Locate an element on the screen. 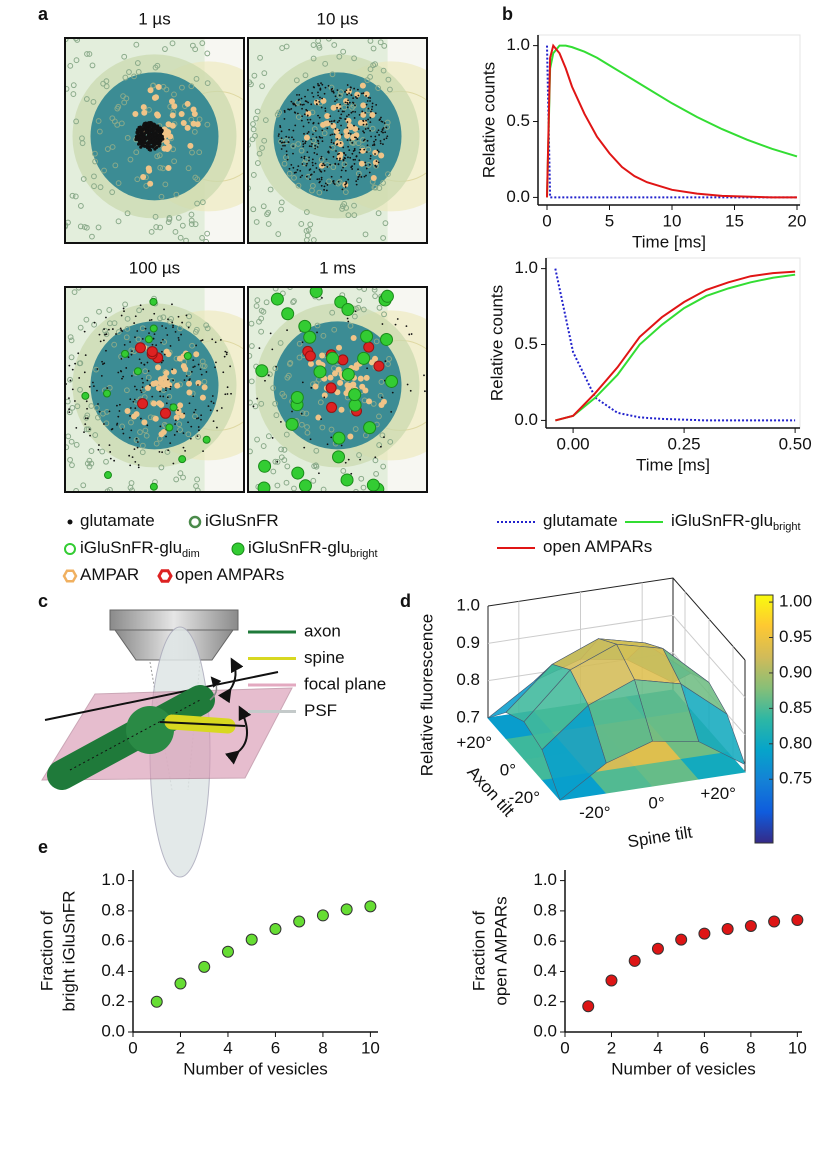 The width and height of the screenshot is (831, 1154). x-tick-label: 6 is located at coordinates (275, 1047).